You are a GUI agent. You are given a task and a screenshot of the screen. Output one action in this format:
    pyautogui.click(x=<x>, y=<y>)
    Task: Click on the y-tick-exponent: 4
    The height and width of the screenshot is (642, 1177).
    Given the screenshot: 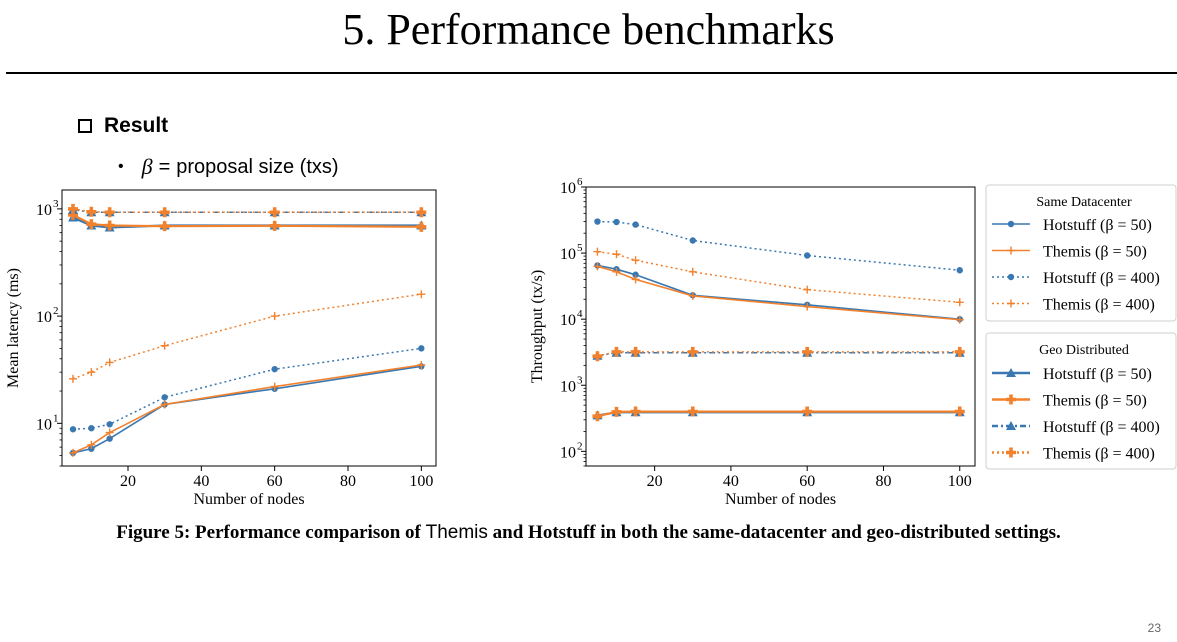 What is the action you would take?
    pyautogui.click(x=580, y=314)
    